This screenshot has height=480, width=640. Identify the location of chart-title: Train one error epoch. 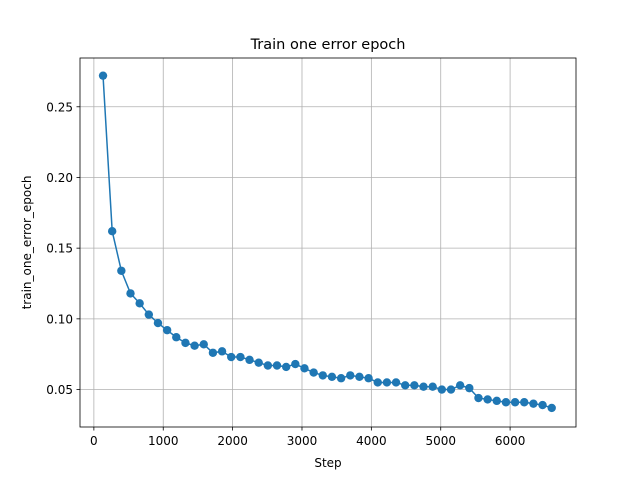
(328, 45).